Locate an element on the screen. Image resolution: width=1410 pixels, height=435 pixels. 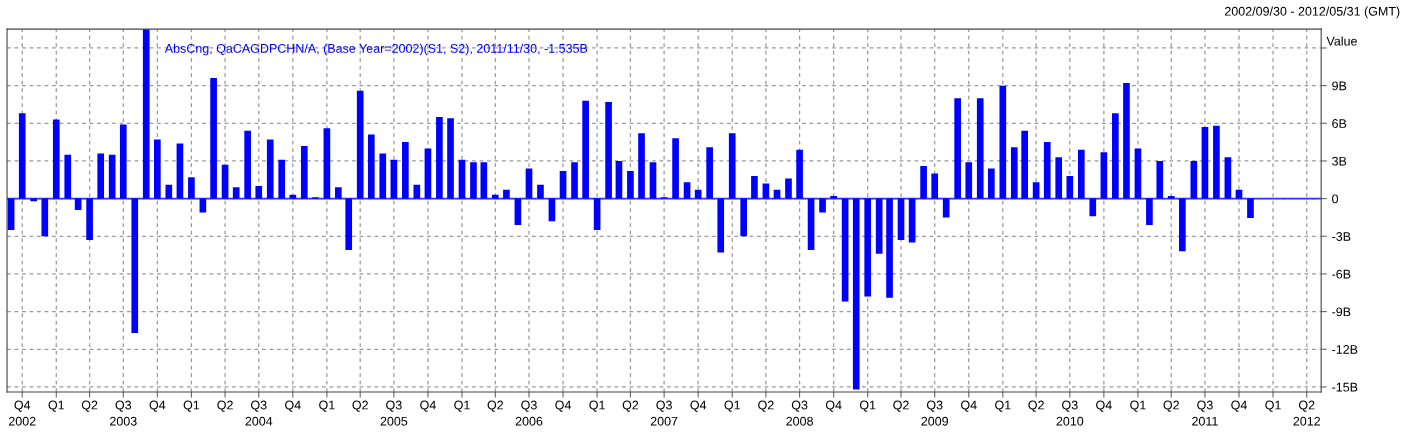
chart-subtitle: 2002/09/30 - 2012/05/31 (GMT) is located at coordinates (1312, 12).